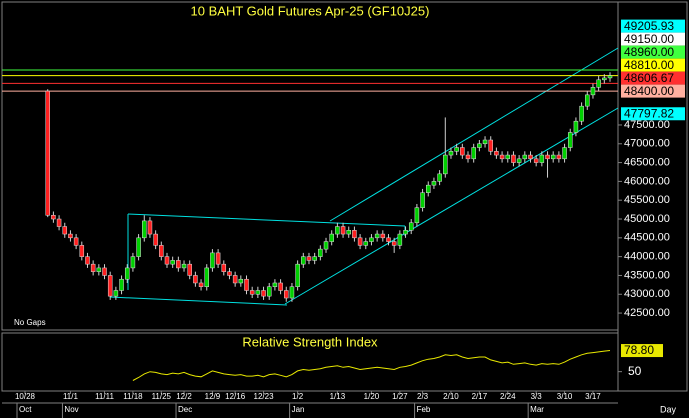 The height and width of the screenshot is (418, 689). Describe the element at coordinates (649, 91) in the screenshot. I see `level-label: 48400.00` at that location.